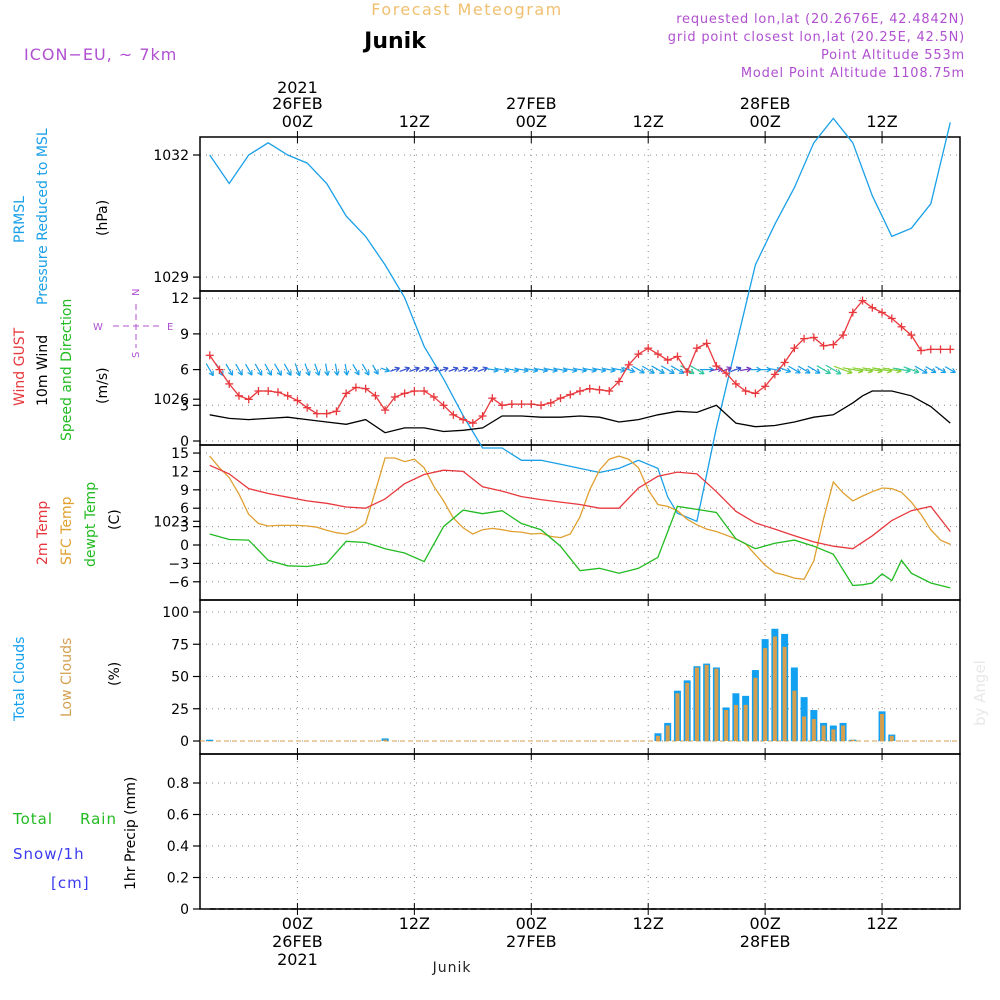 Image resolution: width=1000 pixels, height=1000 pixels. Describe the element at coordinates (115, 519) in the screenshot. I see `temp-unit: (C)` at that location.